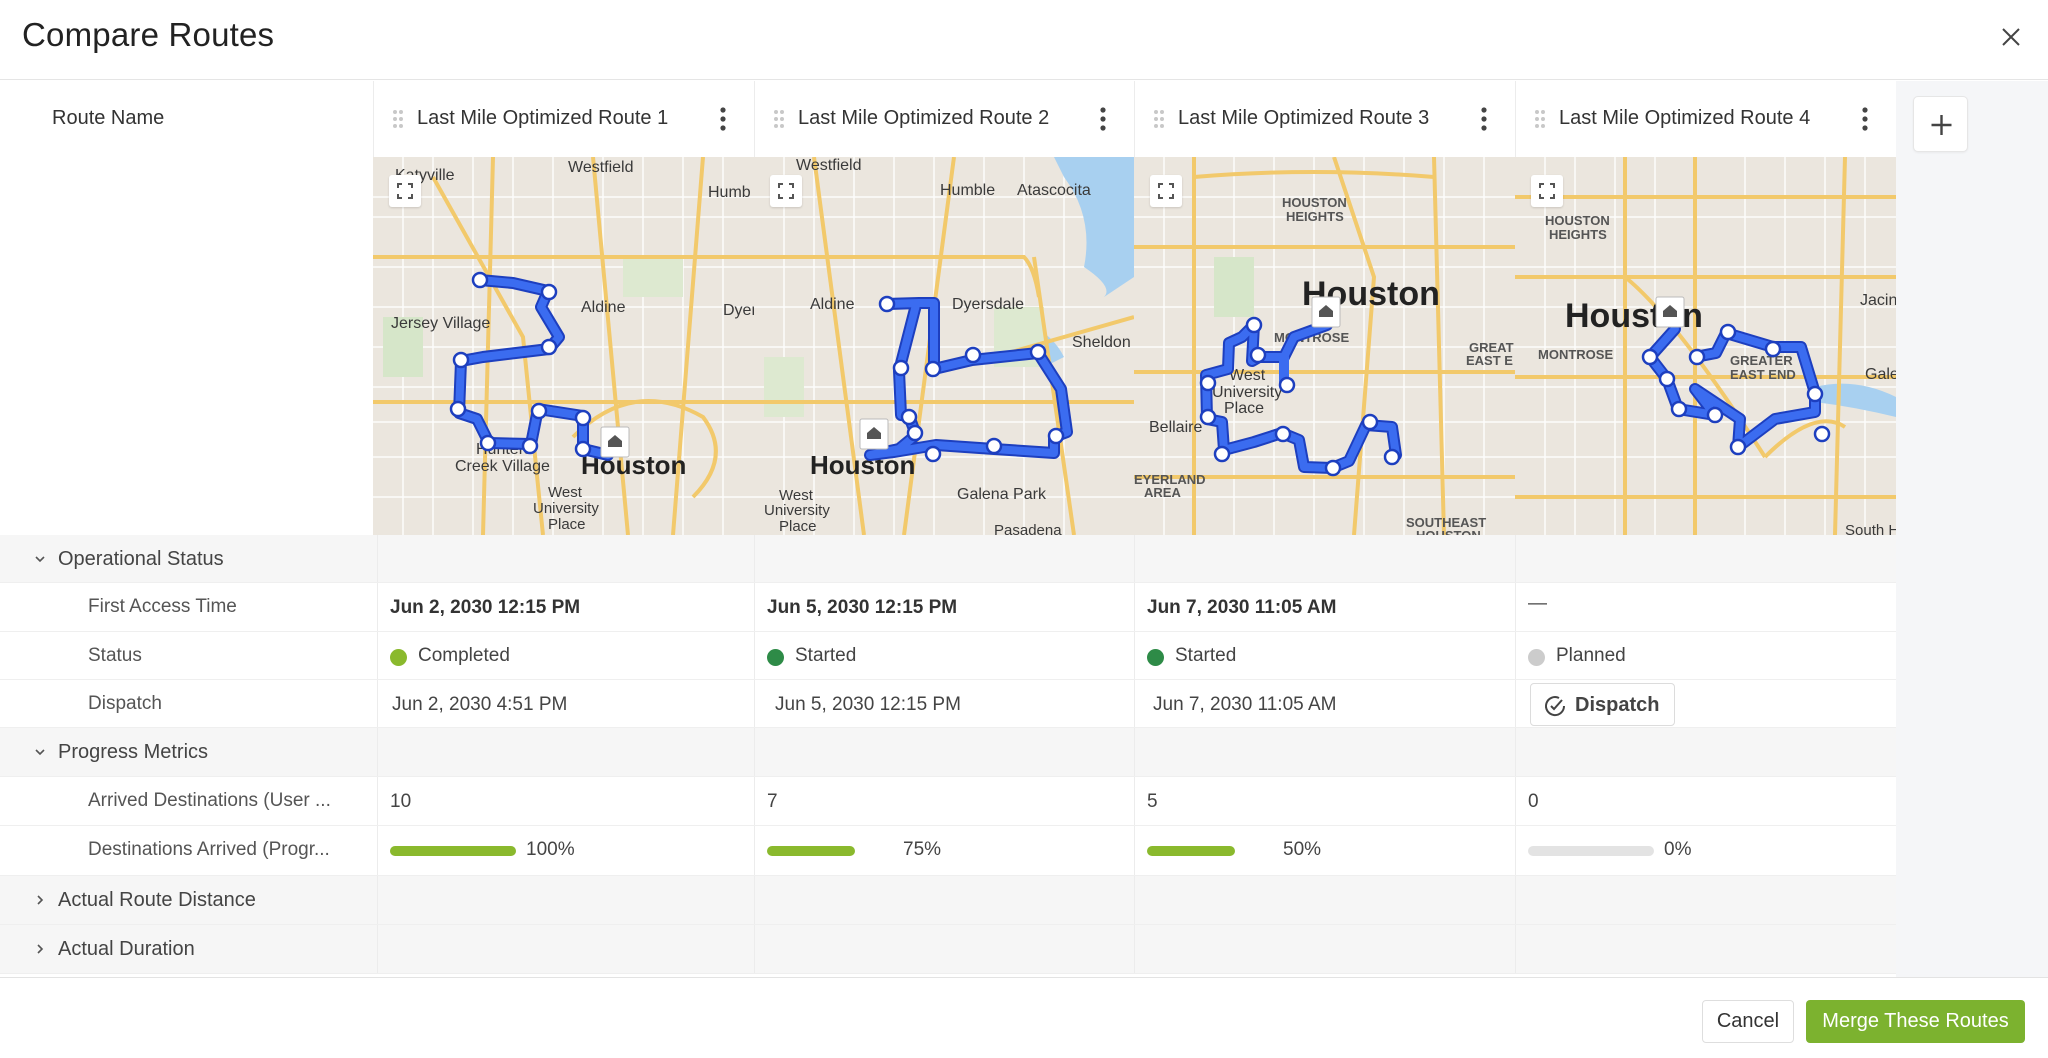 The image size is (2048, 1058). I want to click on route-name-header: Route Name, so click(108, 118).